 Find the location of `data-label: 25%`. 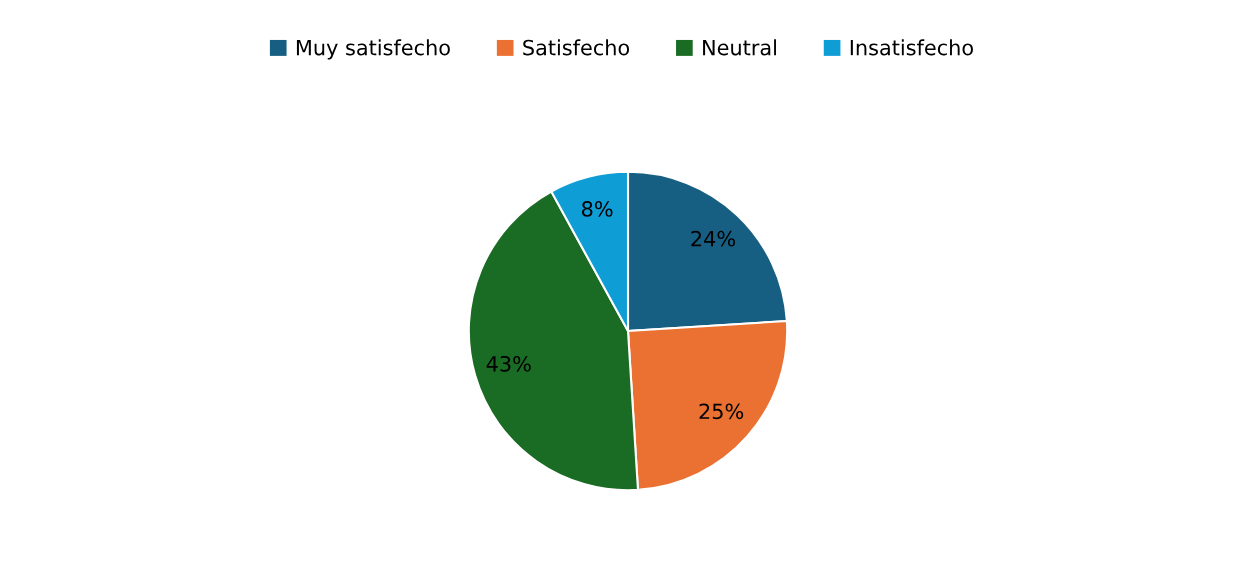

data-label: 25% is located at coordinates (721, 411).